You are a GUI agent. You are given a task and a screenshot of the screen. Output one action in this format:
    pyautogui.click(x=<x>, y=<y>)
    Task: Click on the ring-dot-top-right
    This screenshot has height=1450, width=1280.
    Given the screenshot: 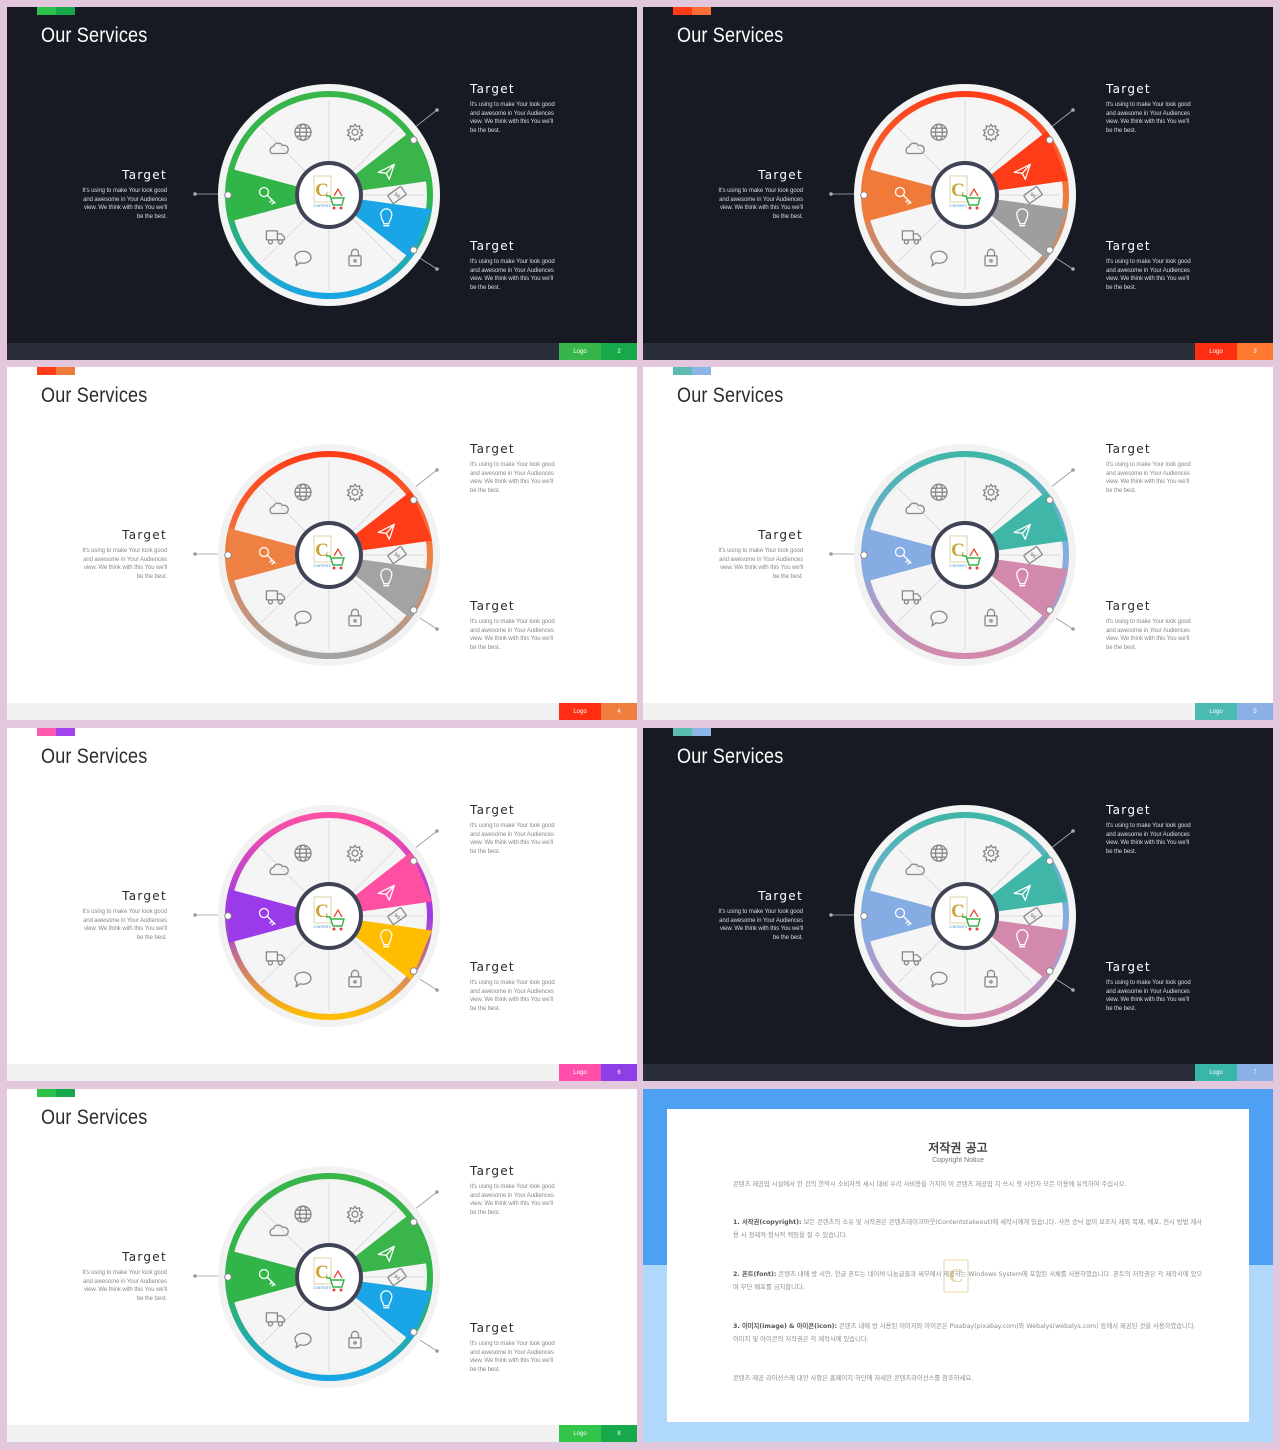 What is the action you would take?
    pyautogui.click(x=1049, y=140)
    